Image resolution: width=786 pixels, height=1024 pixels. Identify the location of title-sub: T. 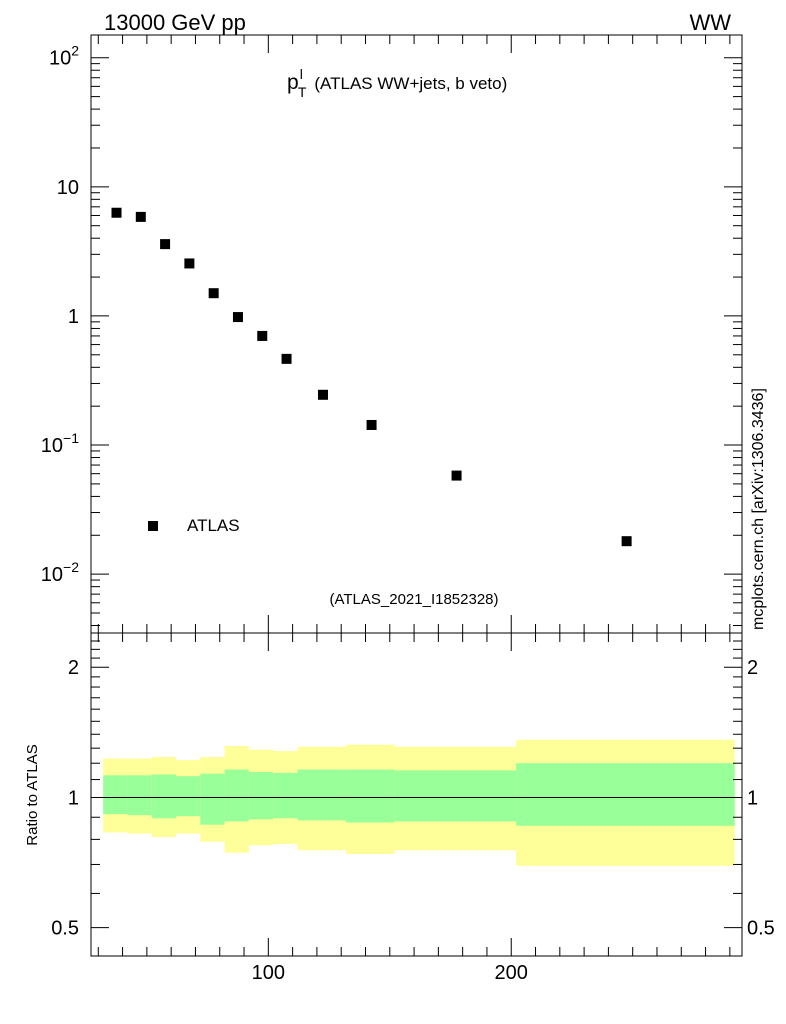
(302, 92).